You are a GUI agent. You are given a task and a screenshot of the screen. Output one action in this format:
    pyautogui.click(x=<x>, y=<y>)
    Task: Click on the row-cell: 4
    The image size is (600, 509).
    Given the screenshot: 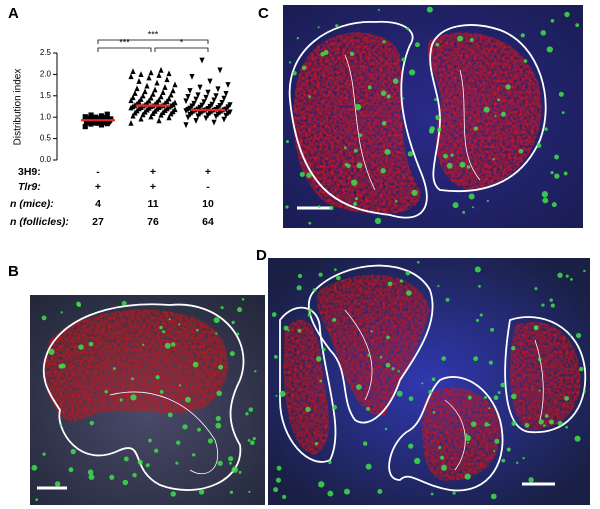 What is the action you would take?
    pyautogui.click(x=98, y=204)
    